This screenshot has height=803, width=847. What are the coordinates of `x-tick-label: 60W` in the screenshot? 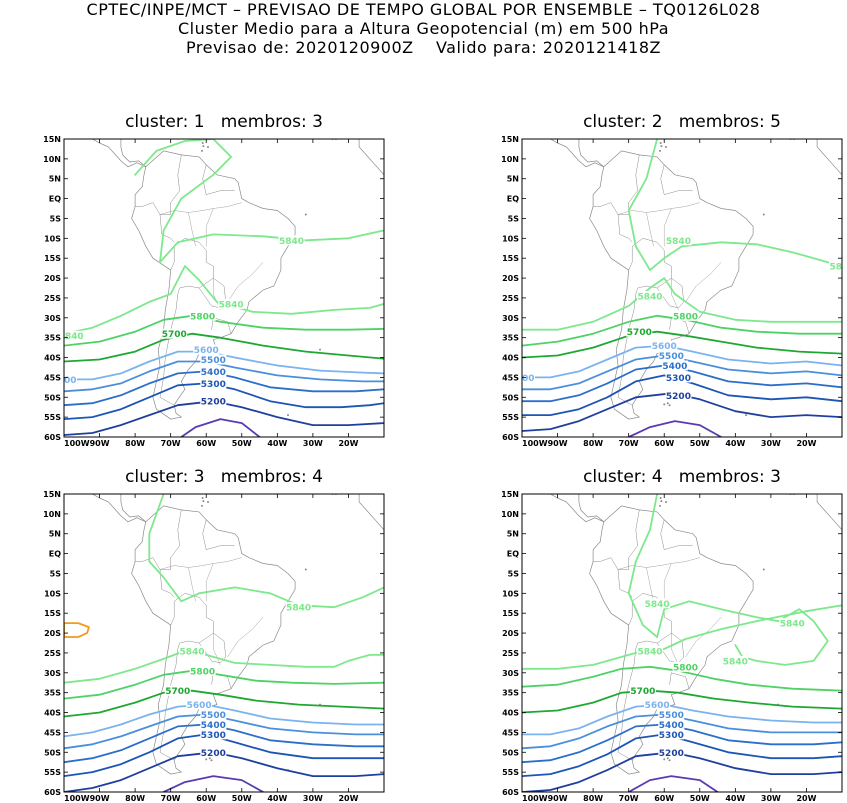 It's located at (664, 443).